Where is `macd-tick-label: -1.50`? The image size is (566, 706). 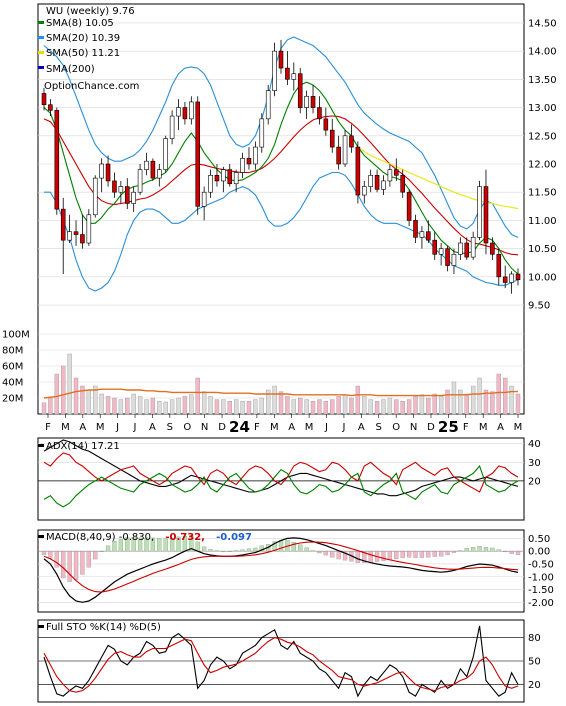
macd-tick-label: -1.50 is located at coordinates (541, 590).